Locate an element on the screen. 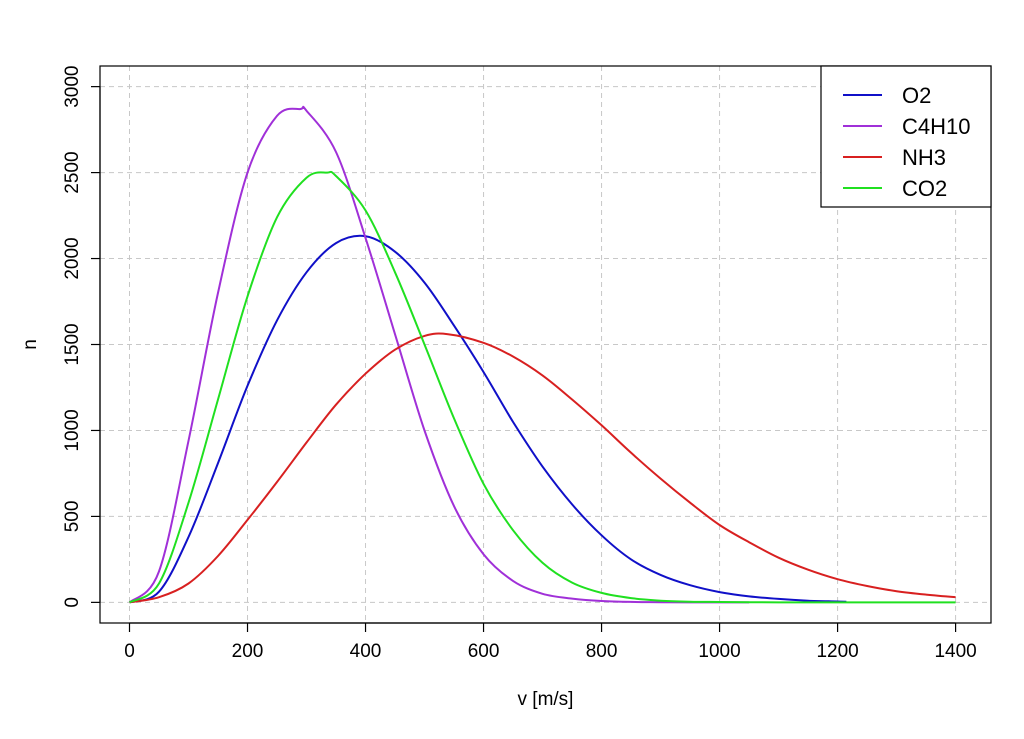  x-tick-label: 1400 is located at coordinates (955, 651).